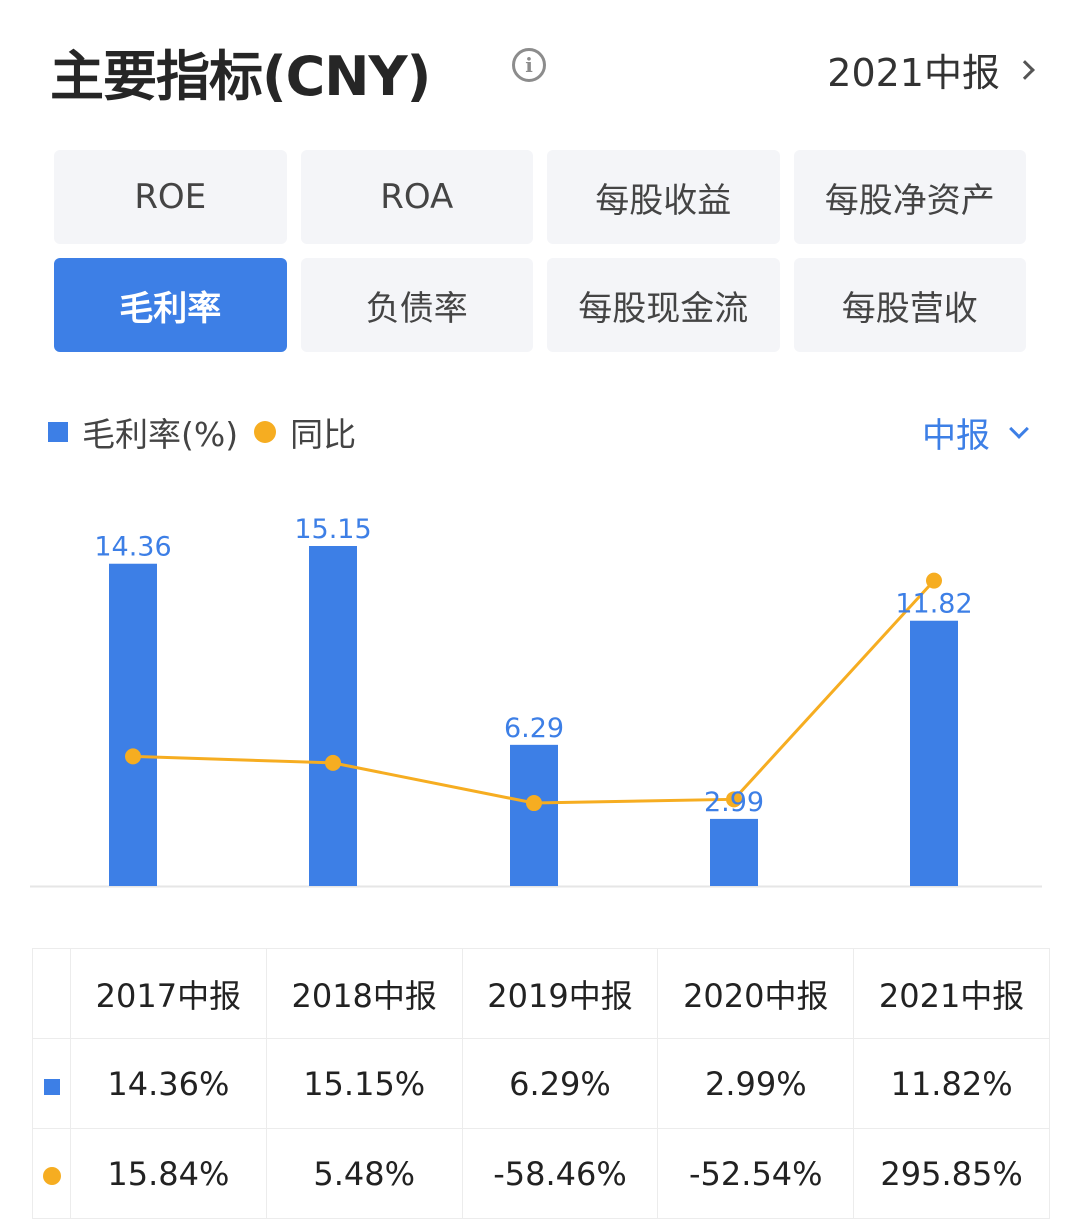  Describe the element at coordinates (951, 993) in the screenshot. I see `table-header: 2021中报` at that location.